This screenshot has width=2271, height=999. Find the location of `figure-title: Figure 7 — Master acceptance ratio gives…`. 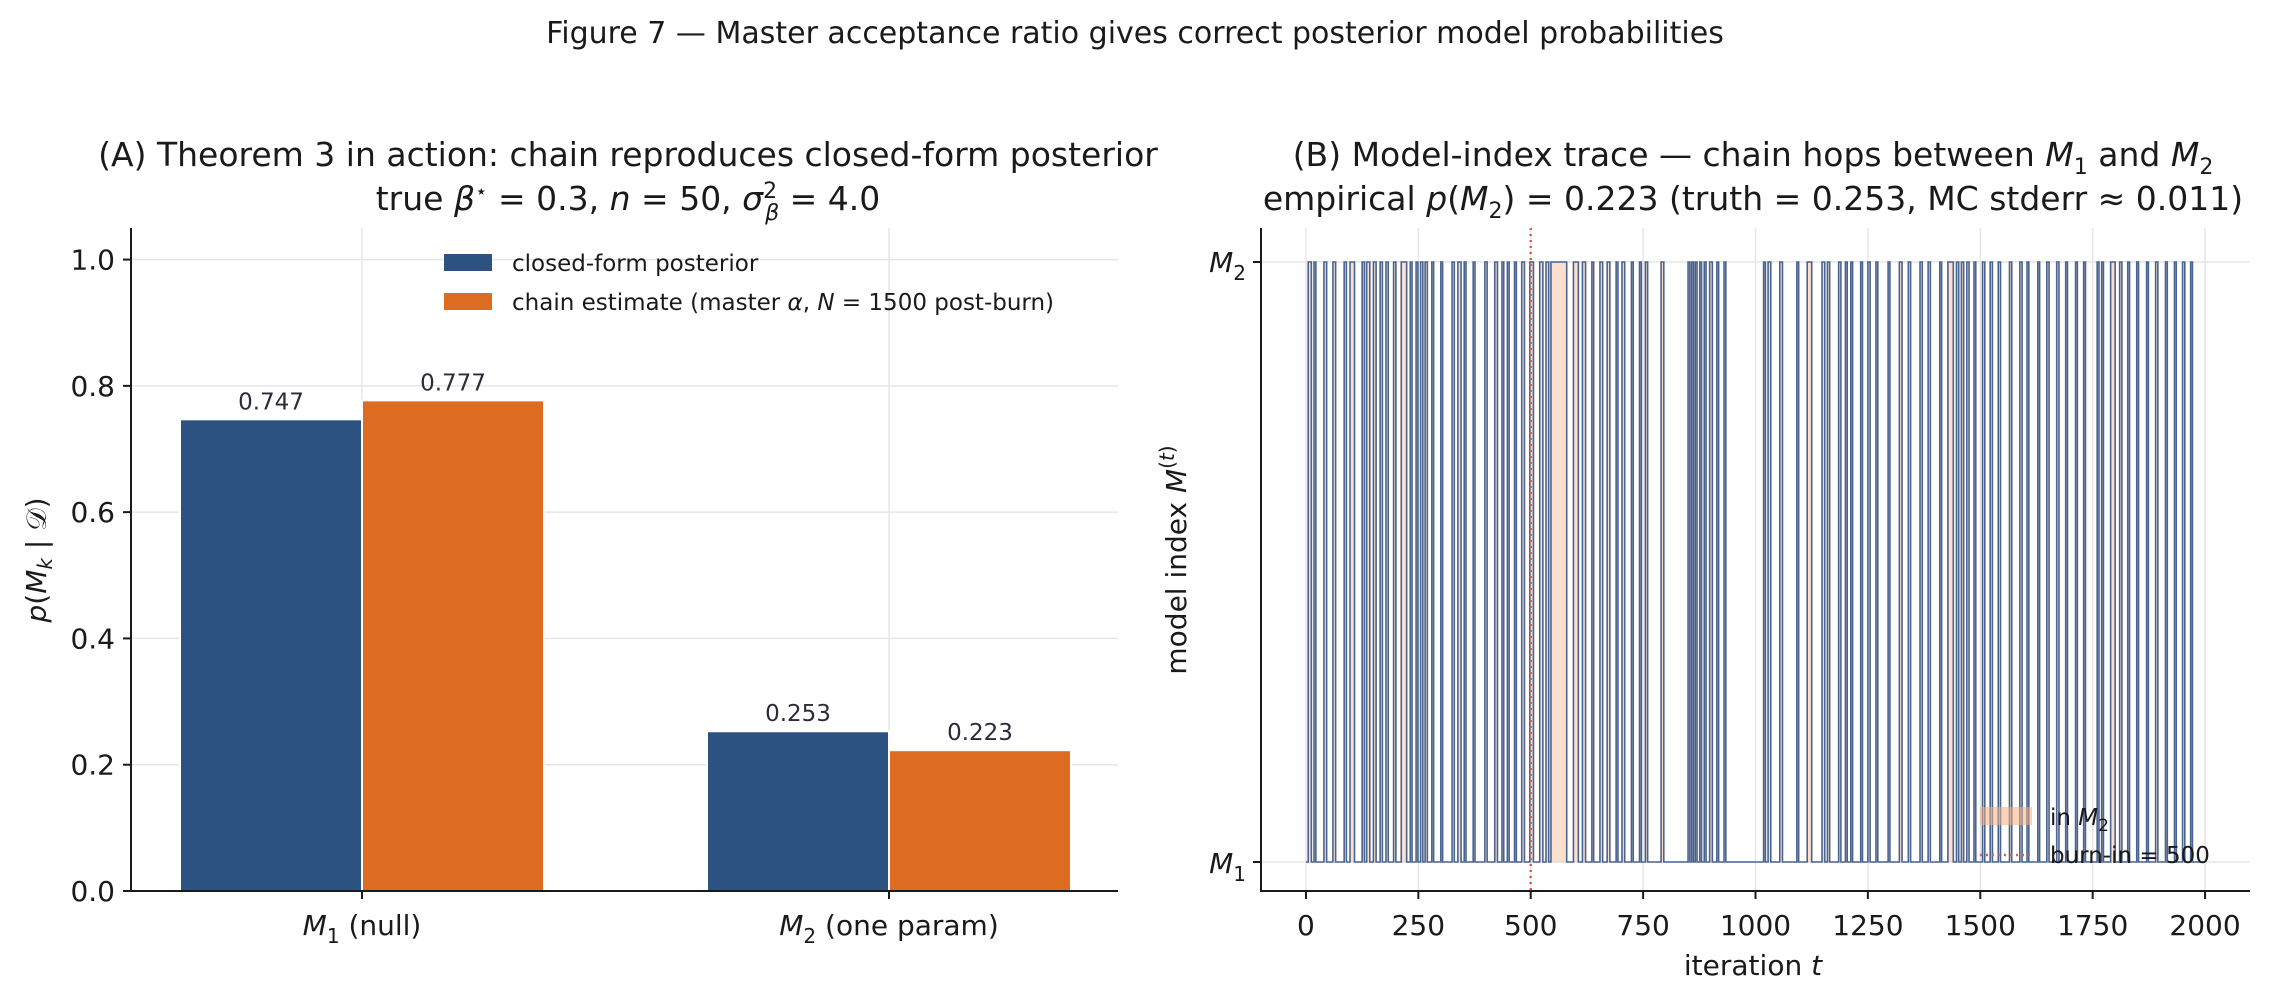

figure-title: Figure 7 — Master acceptance ratio gives… is located at coordinates (1135, 33).